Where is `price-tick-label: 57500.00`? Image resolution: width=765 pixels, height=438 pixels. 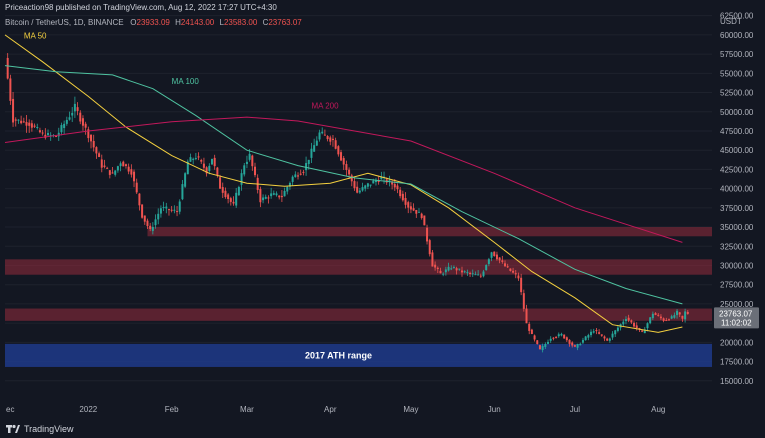 price-tick-label: 57500.00 is located at coordinates (737, 54).